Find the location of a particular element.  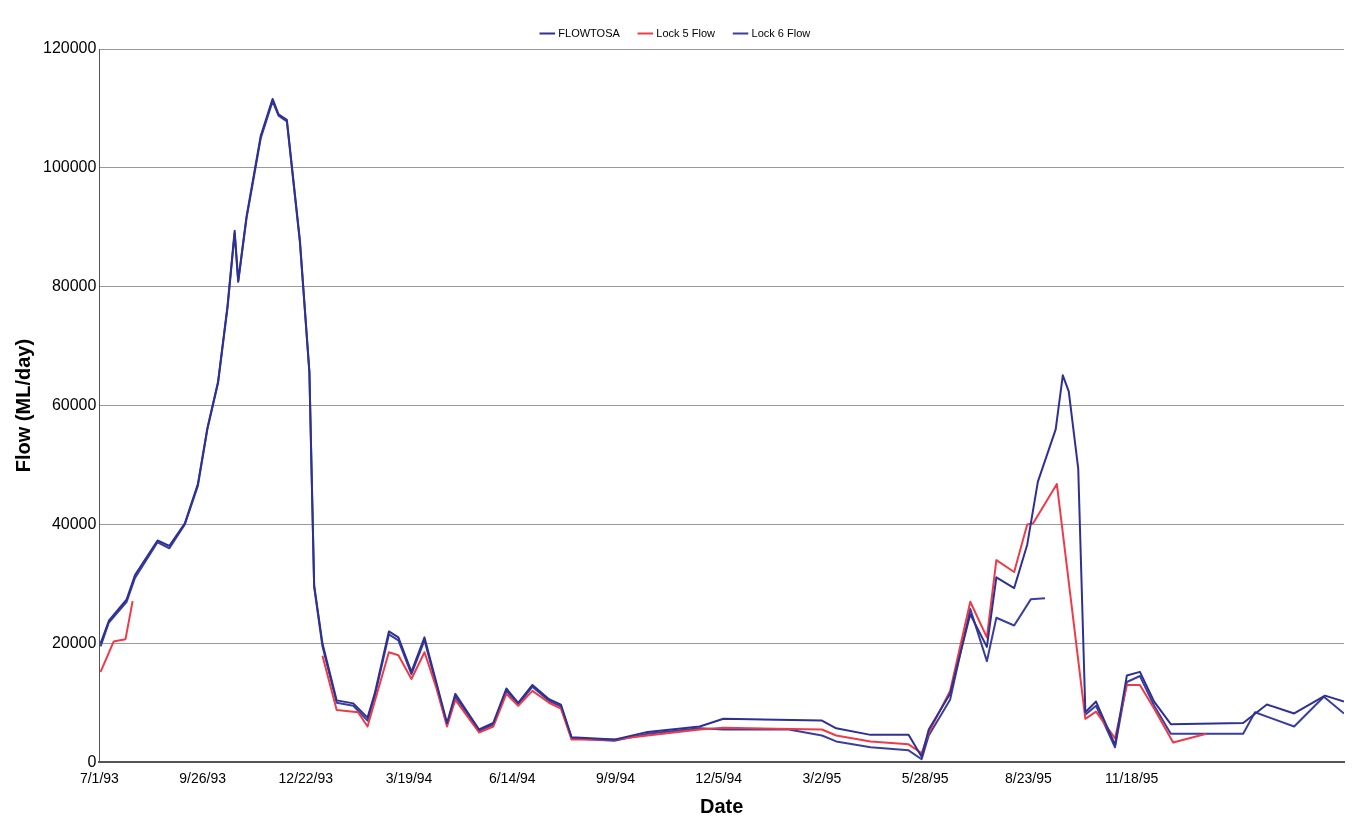

x-tick-label: 6/14/94 is located at coordinates (512, 778).